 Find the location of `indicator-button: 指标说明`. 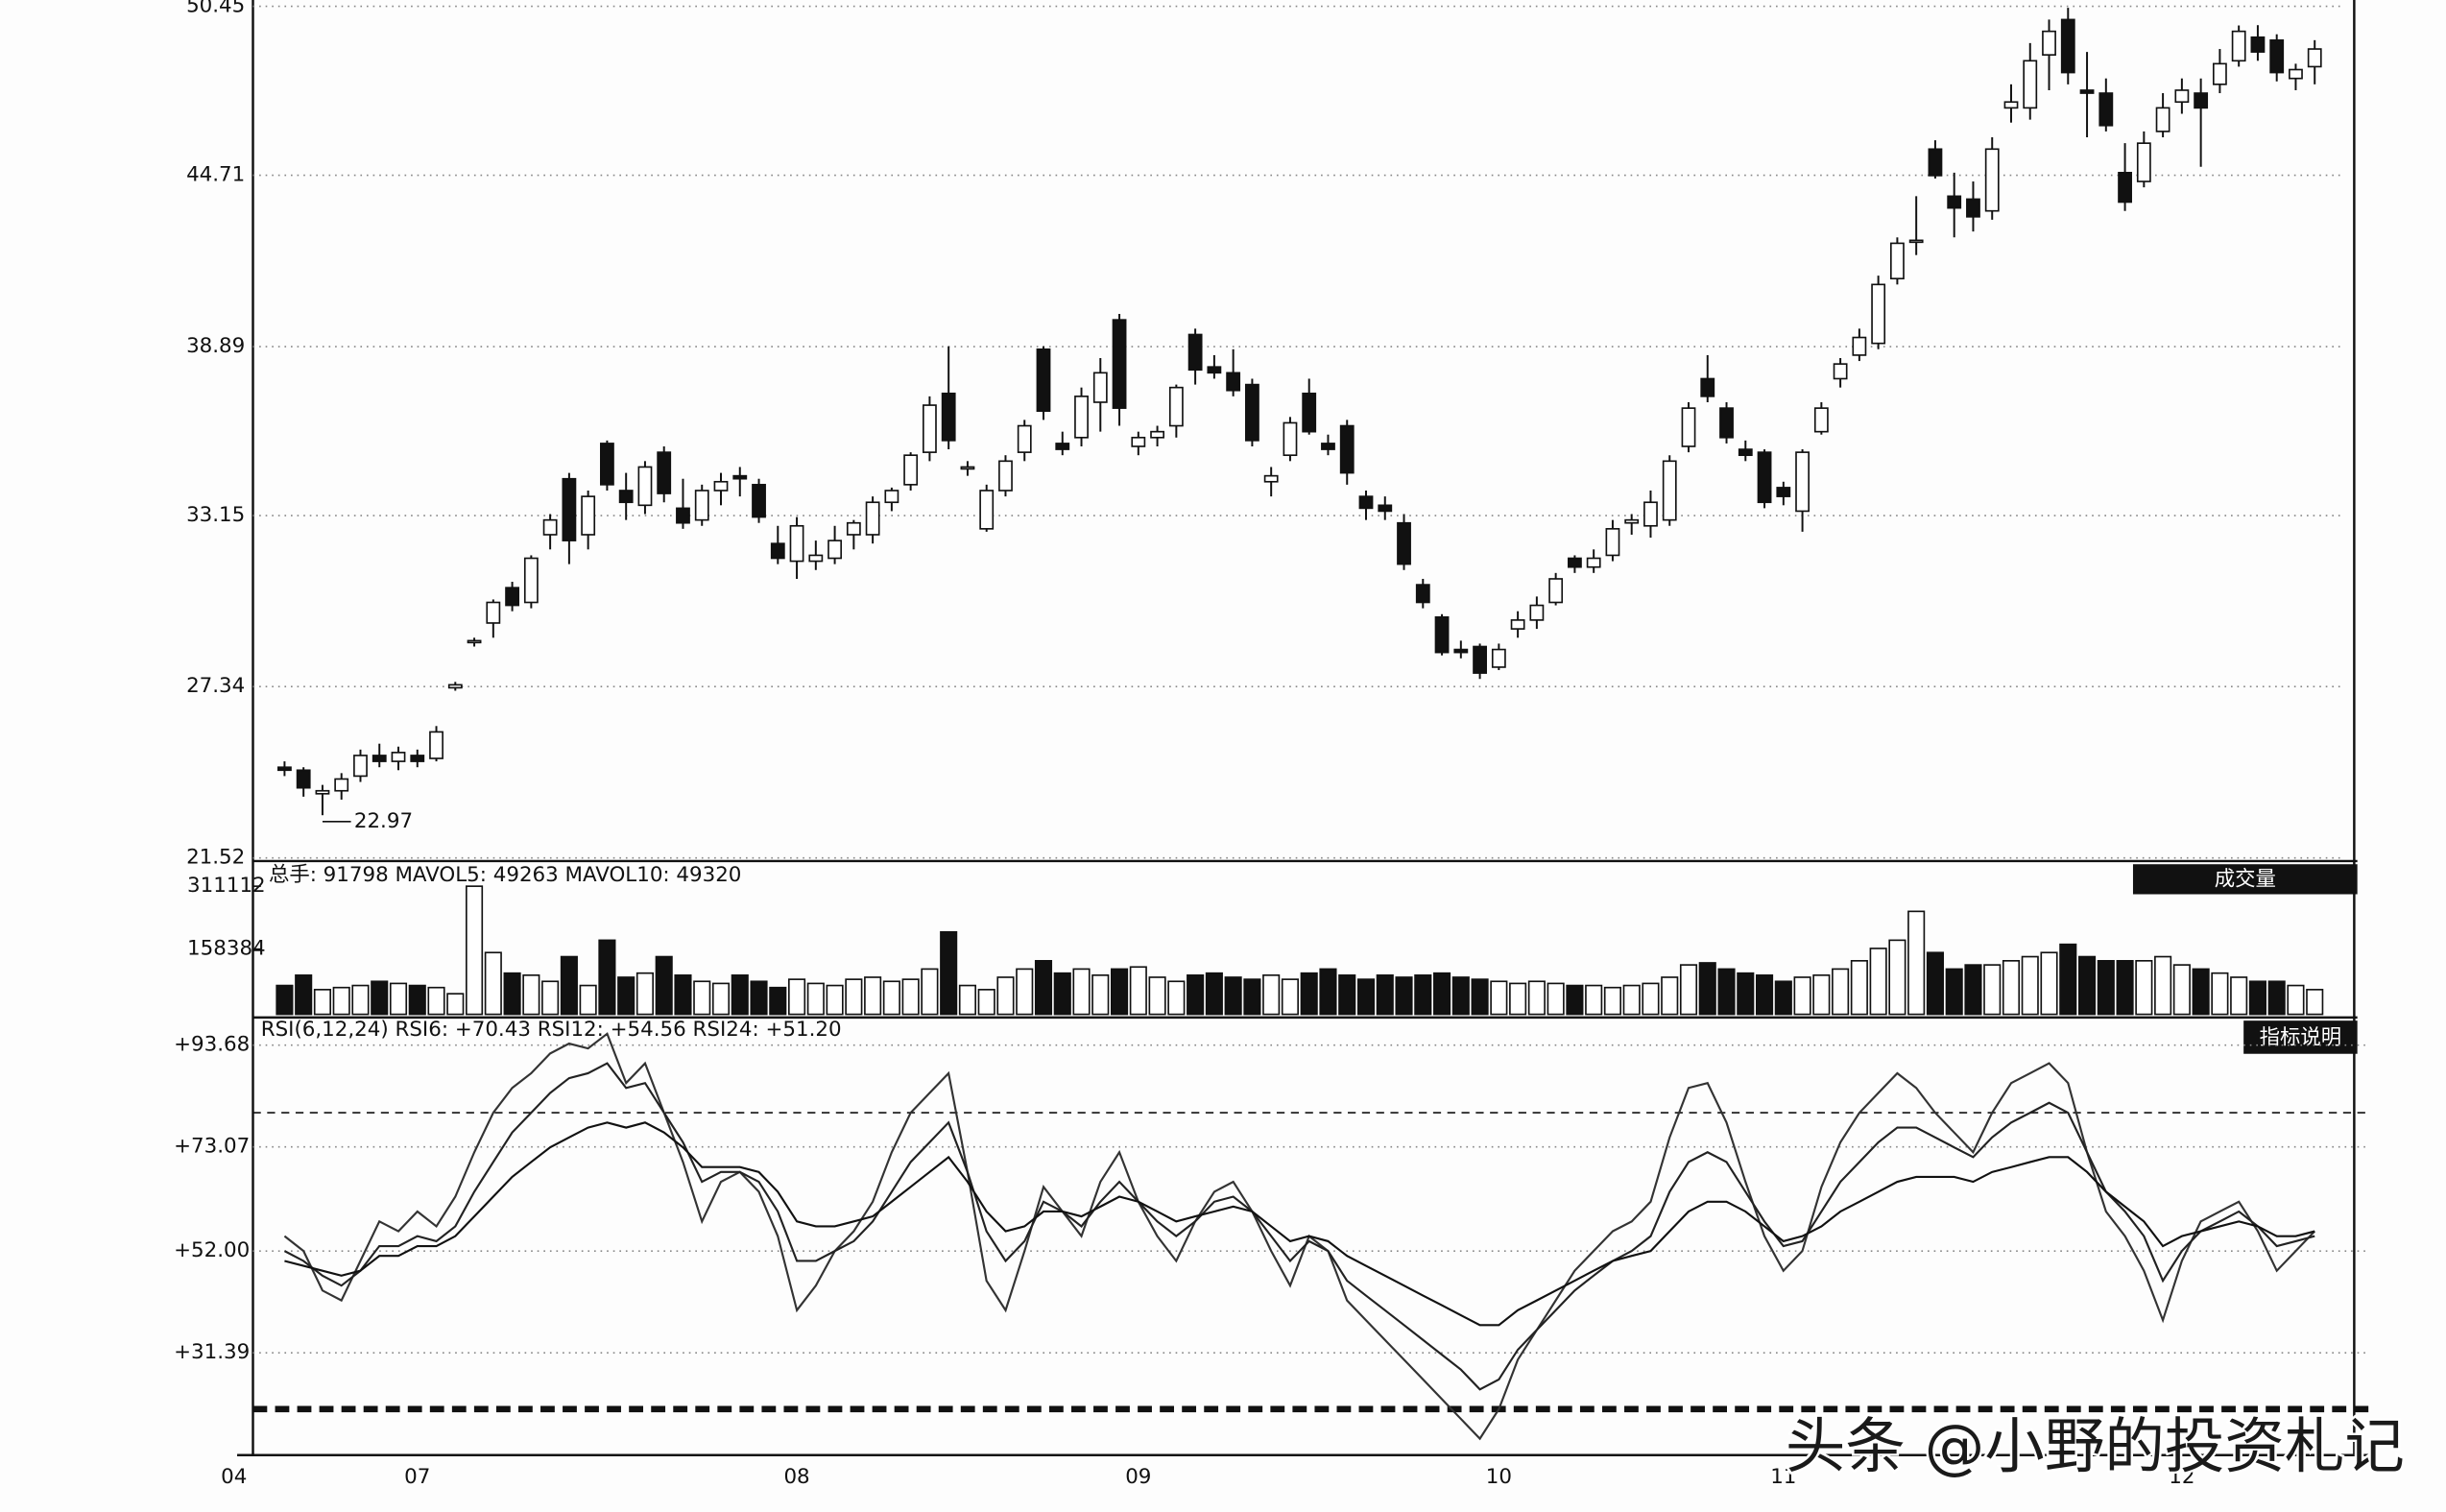

indicator-button: 指标说明 is located at coordinates (2301, 1037).